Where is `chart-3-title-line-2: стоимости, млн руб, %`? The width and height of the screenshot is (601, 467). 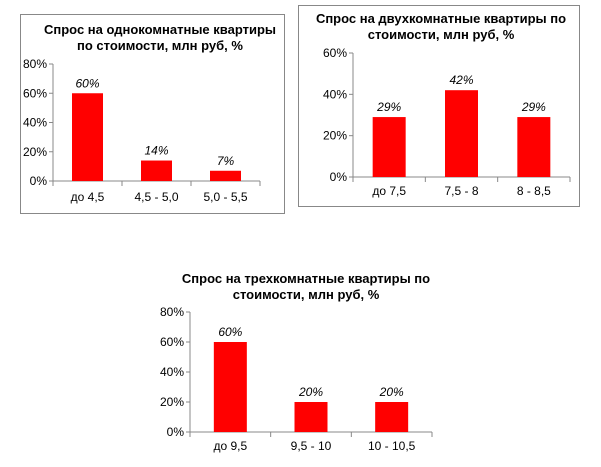
chart-3-title-line-2: стоимости, млн руб, % is located at coordinates (306, 294).